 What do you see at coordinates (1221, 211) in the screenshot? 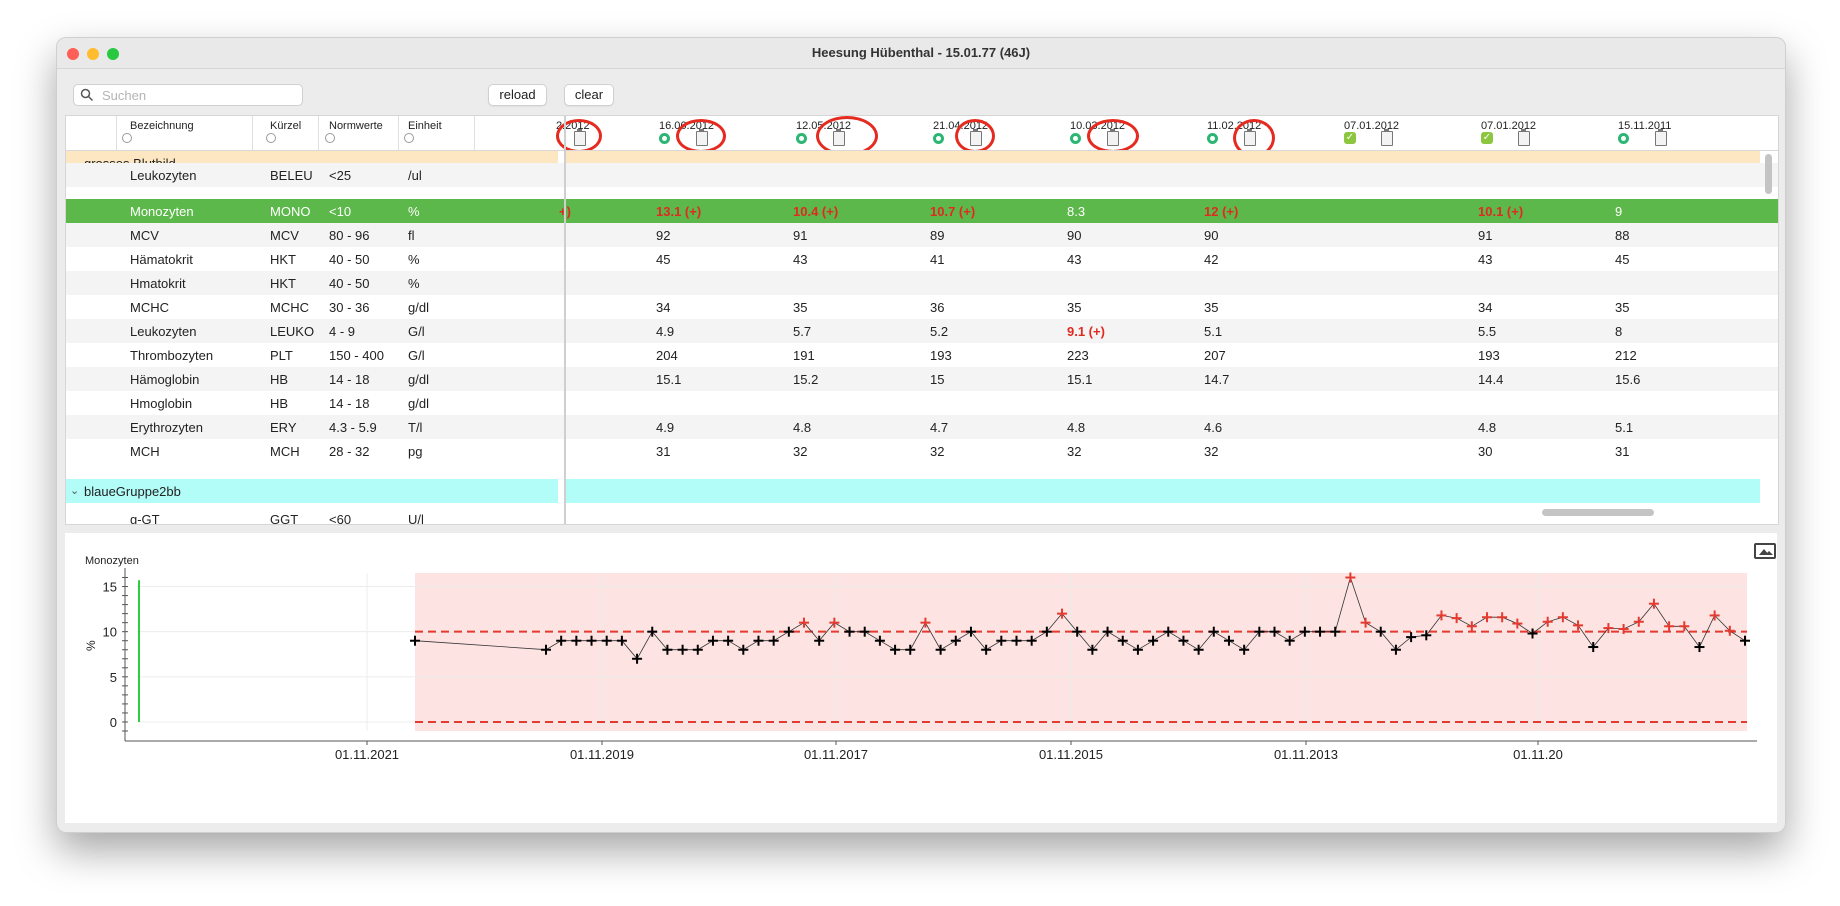
I see `value-cell: 12 (+)` at bounding box center [1221, 211].